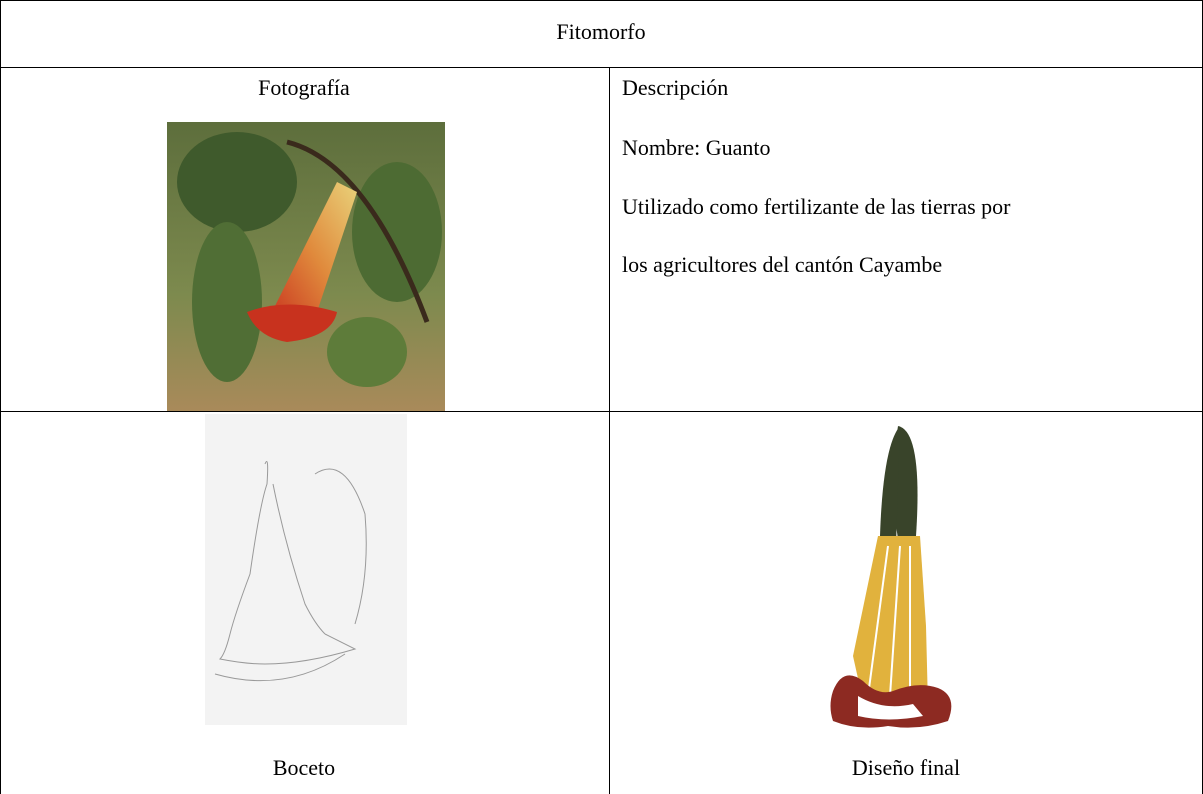  What do you see at coordinates (304, 87) in the screenshot?
I see `column-label: Fotografía` at bounding box center [304, 87].